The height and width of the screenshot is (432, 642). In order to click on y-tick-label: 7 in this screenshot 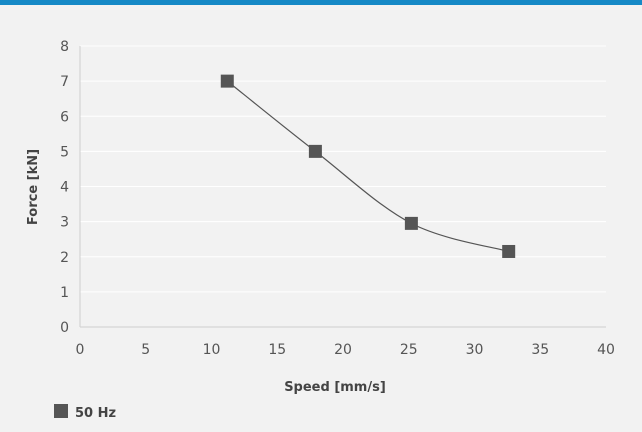, I will do `click(64, 82)`.